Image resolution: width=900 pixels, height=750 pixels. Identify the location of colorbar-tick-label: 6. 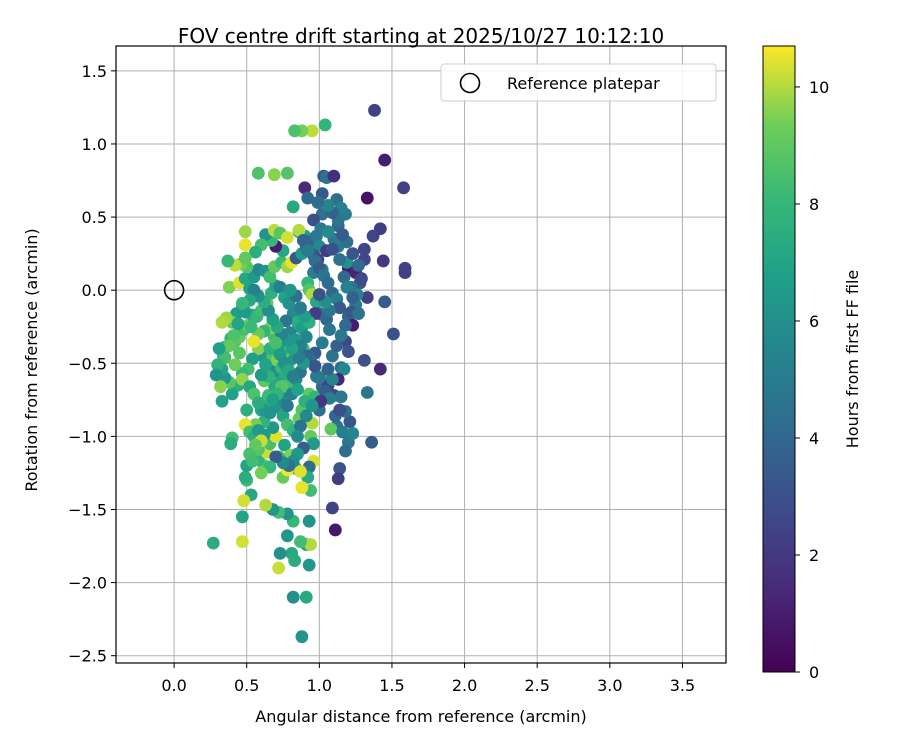
(814, 321).